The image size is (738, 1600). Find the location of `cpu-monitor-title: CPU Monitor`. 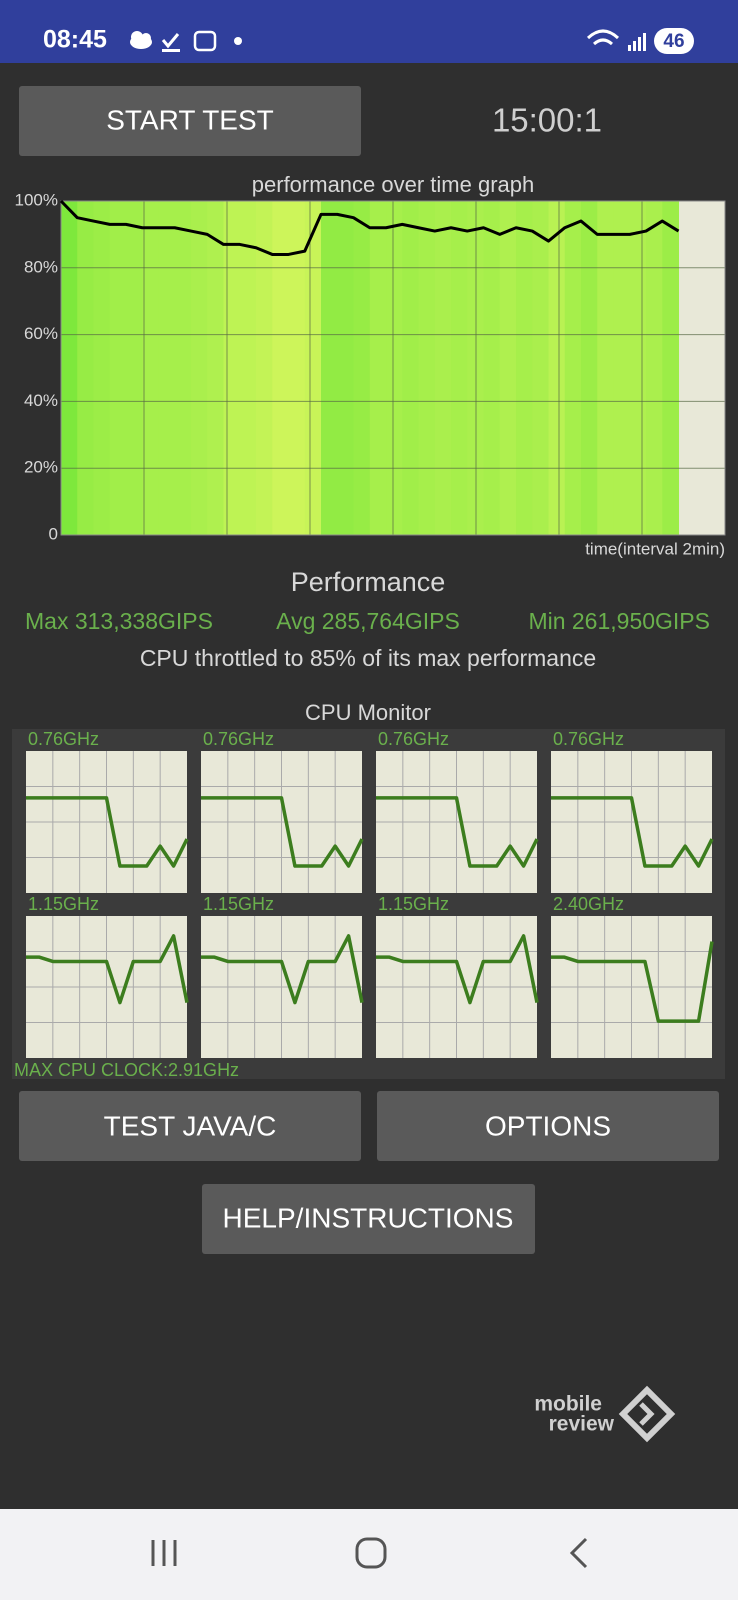

cpu-monitor-title: CPU Monitor is located at coordinates (368, 712).